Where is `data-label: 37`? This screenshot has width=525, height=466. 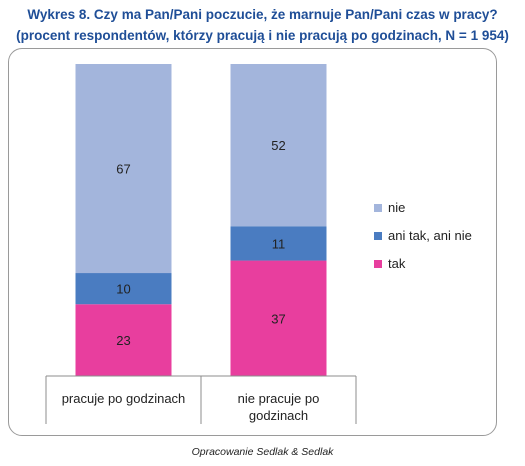
data-label: 37 is located at coordinates (278, 318).